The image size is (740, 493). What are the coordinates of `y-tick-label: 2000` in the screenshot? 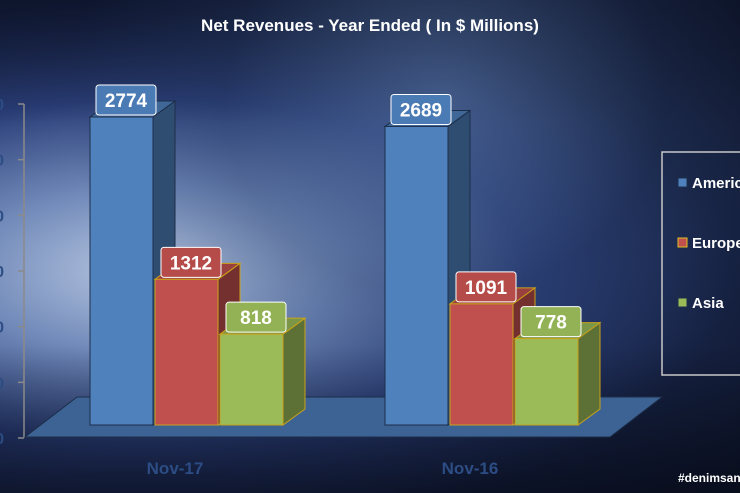 It's located at (2, 216).